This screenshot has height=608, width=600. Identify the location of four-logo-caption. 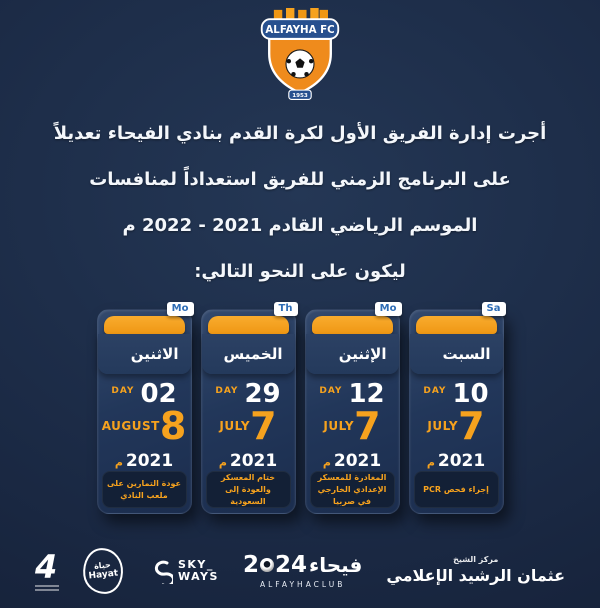
(46, 587).